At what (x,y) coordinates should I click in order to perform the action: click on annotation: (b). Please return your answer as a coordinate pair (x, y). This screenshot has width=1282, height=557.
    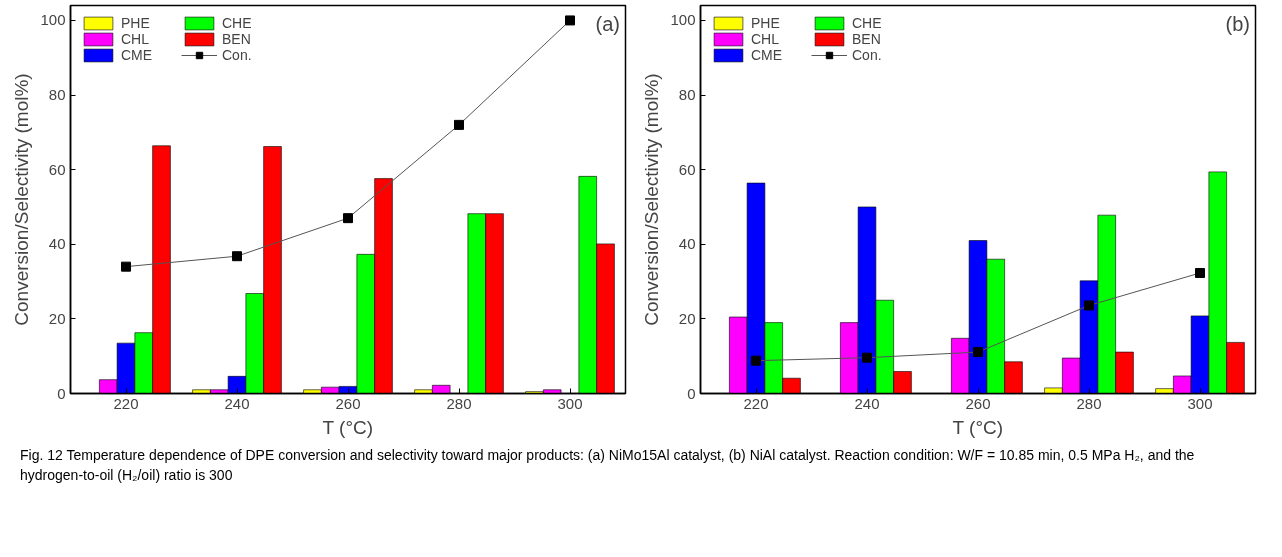
    Looking at the image, I should click on (1237, 23).